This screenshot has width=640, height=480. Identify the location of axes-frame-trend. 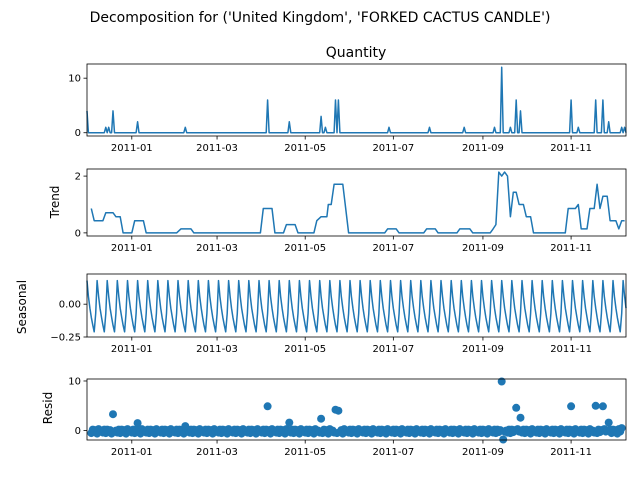
(356, 202).